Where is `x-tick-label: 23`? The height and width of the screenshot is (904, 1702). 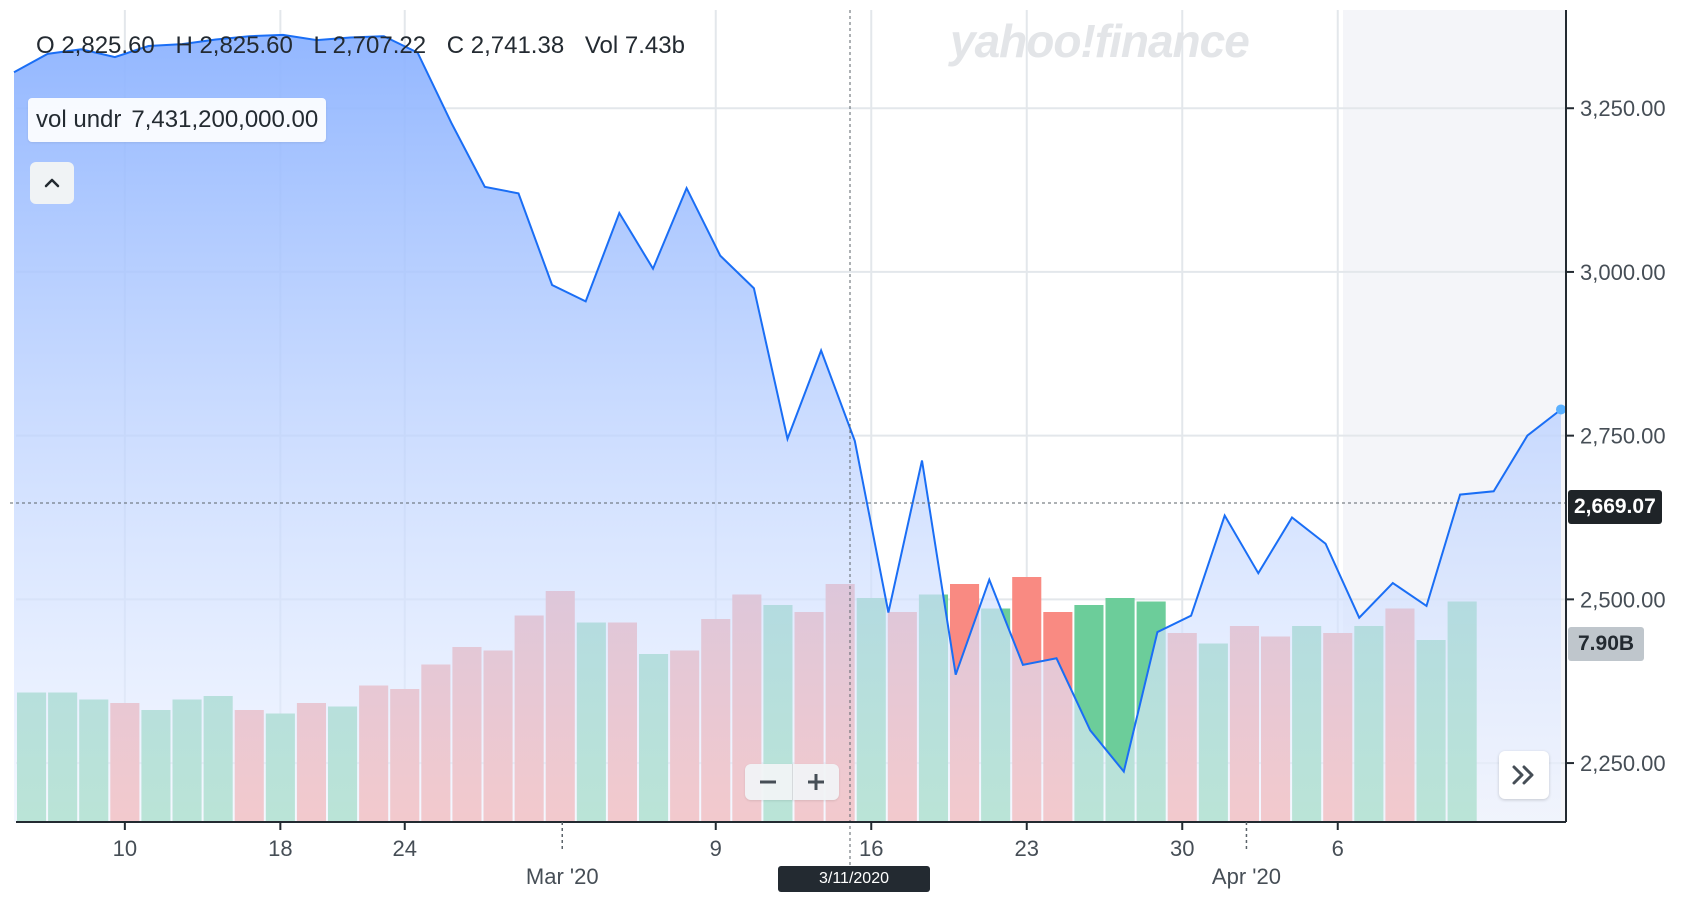 x-tick-label: 23 is located at coordinates (1027, 848).